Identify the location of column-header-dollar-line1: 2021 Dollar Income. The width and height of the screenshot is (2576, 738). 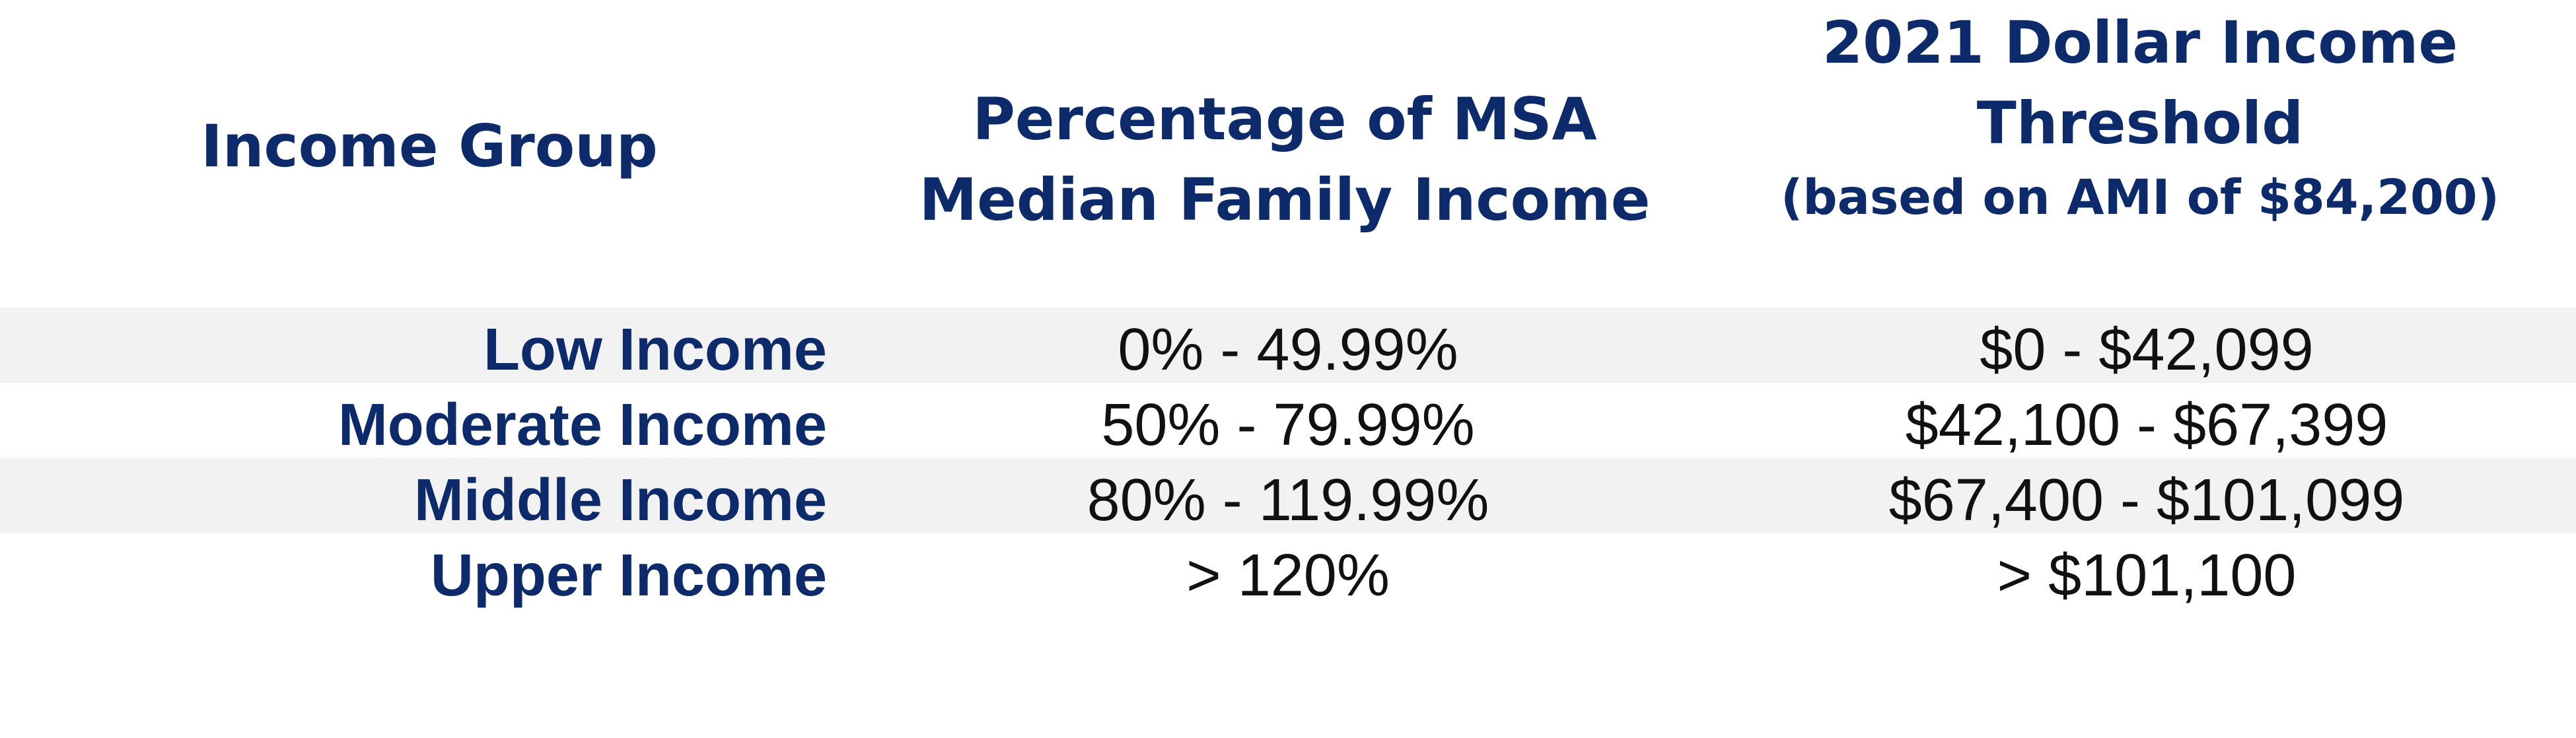
(2140, 43).